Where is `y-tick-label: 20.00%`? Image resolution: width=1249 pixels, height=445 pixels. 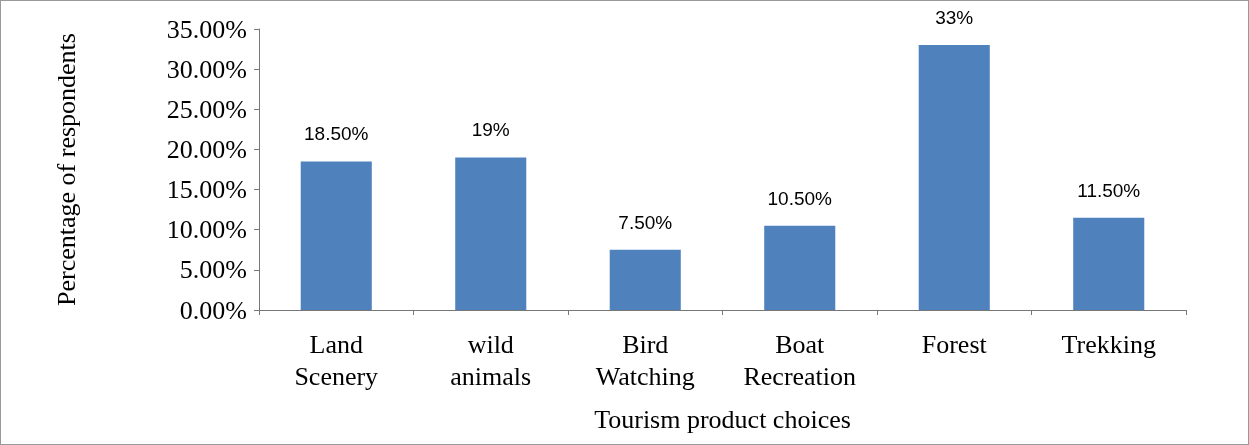 y-tick-label: 20.00% is located at coordinates (206, 149).